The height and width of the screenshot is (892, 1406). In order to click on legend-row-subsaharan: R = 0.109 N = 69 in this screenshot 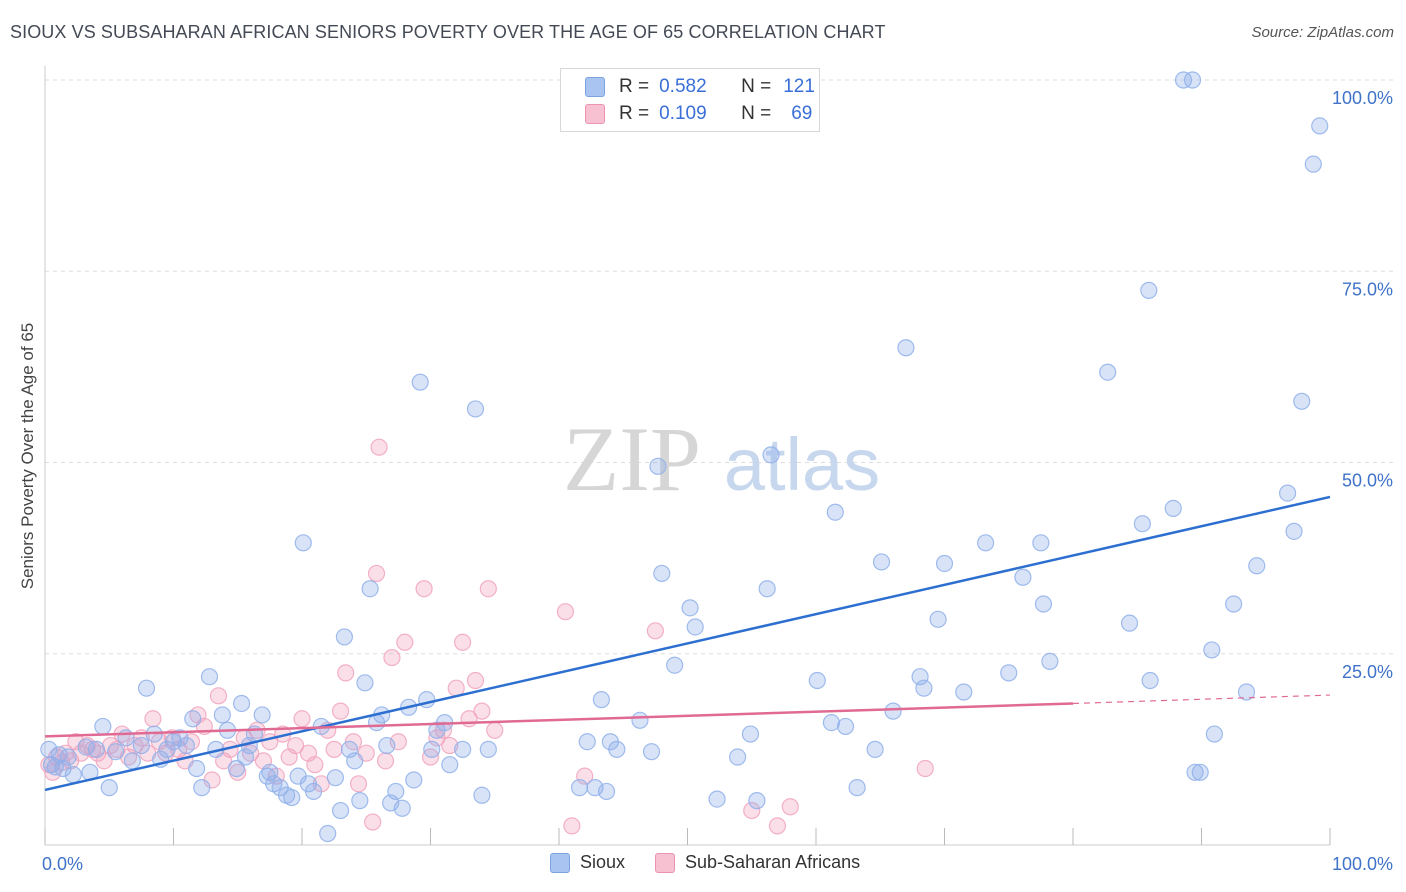, I will do `click(698, 114)`.